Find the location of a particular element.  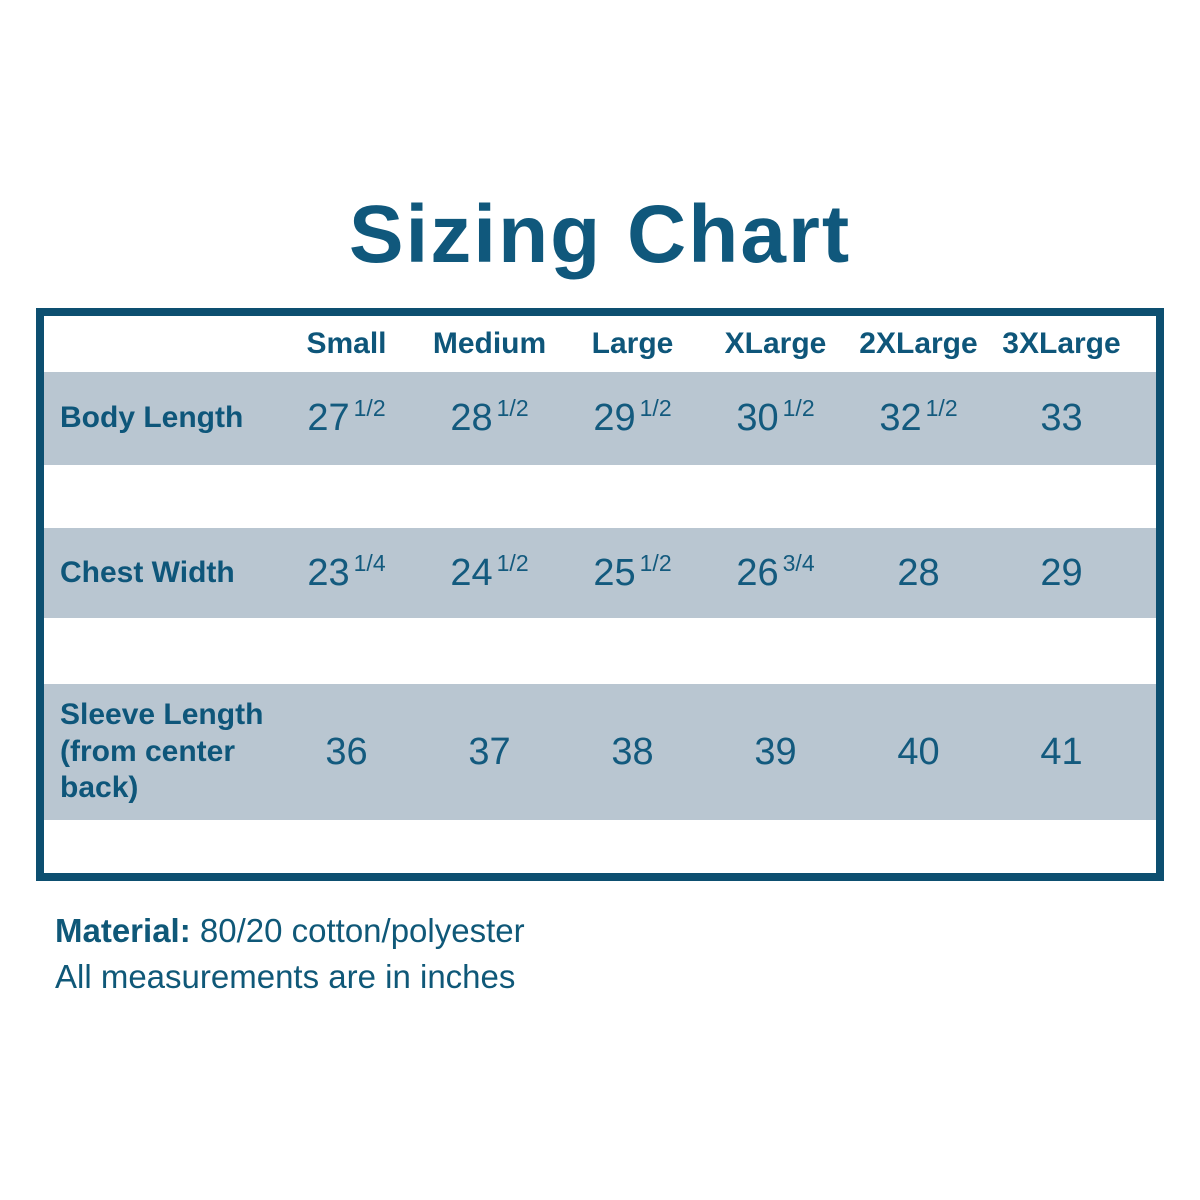

column-header-medium: Medium is located at coordinates (489, 343).